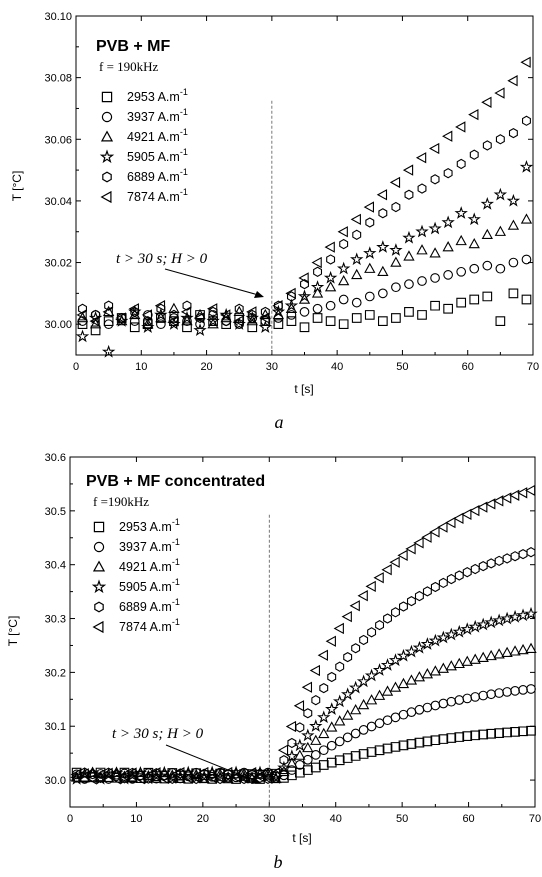 This screenshot has height=877, width=542. What do you see at coordinates (55, 620) in the screenshot?
I see `y-tick-label: 30.3` at bounding box center [55, 620].